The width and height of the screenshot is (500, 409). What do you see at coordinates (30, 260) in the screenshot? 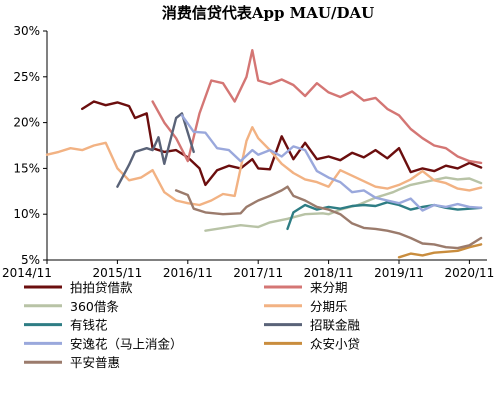
I see `y-tick-label: 5%` at bounding box center [30, 260].